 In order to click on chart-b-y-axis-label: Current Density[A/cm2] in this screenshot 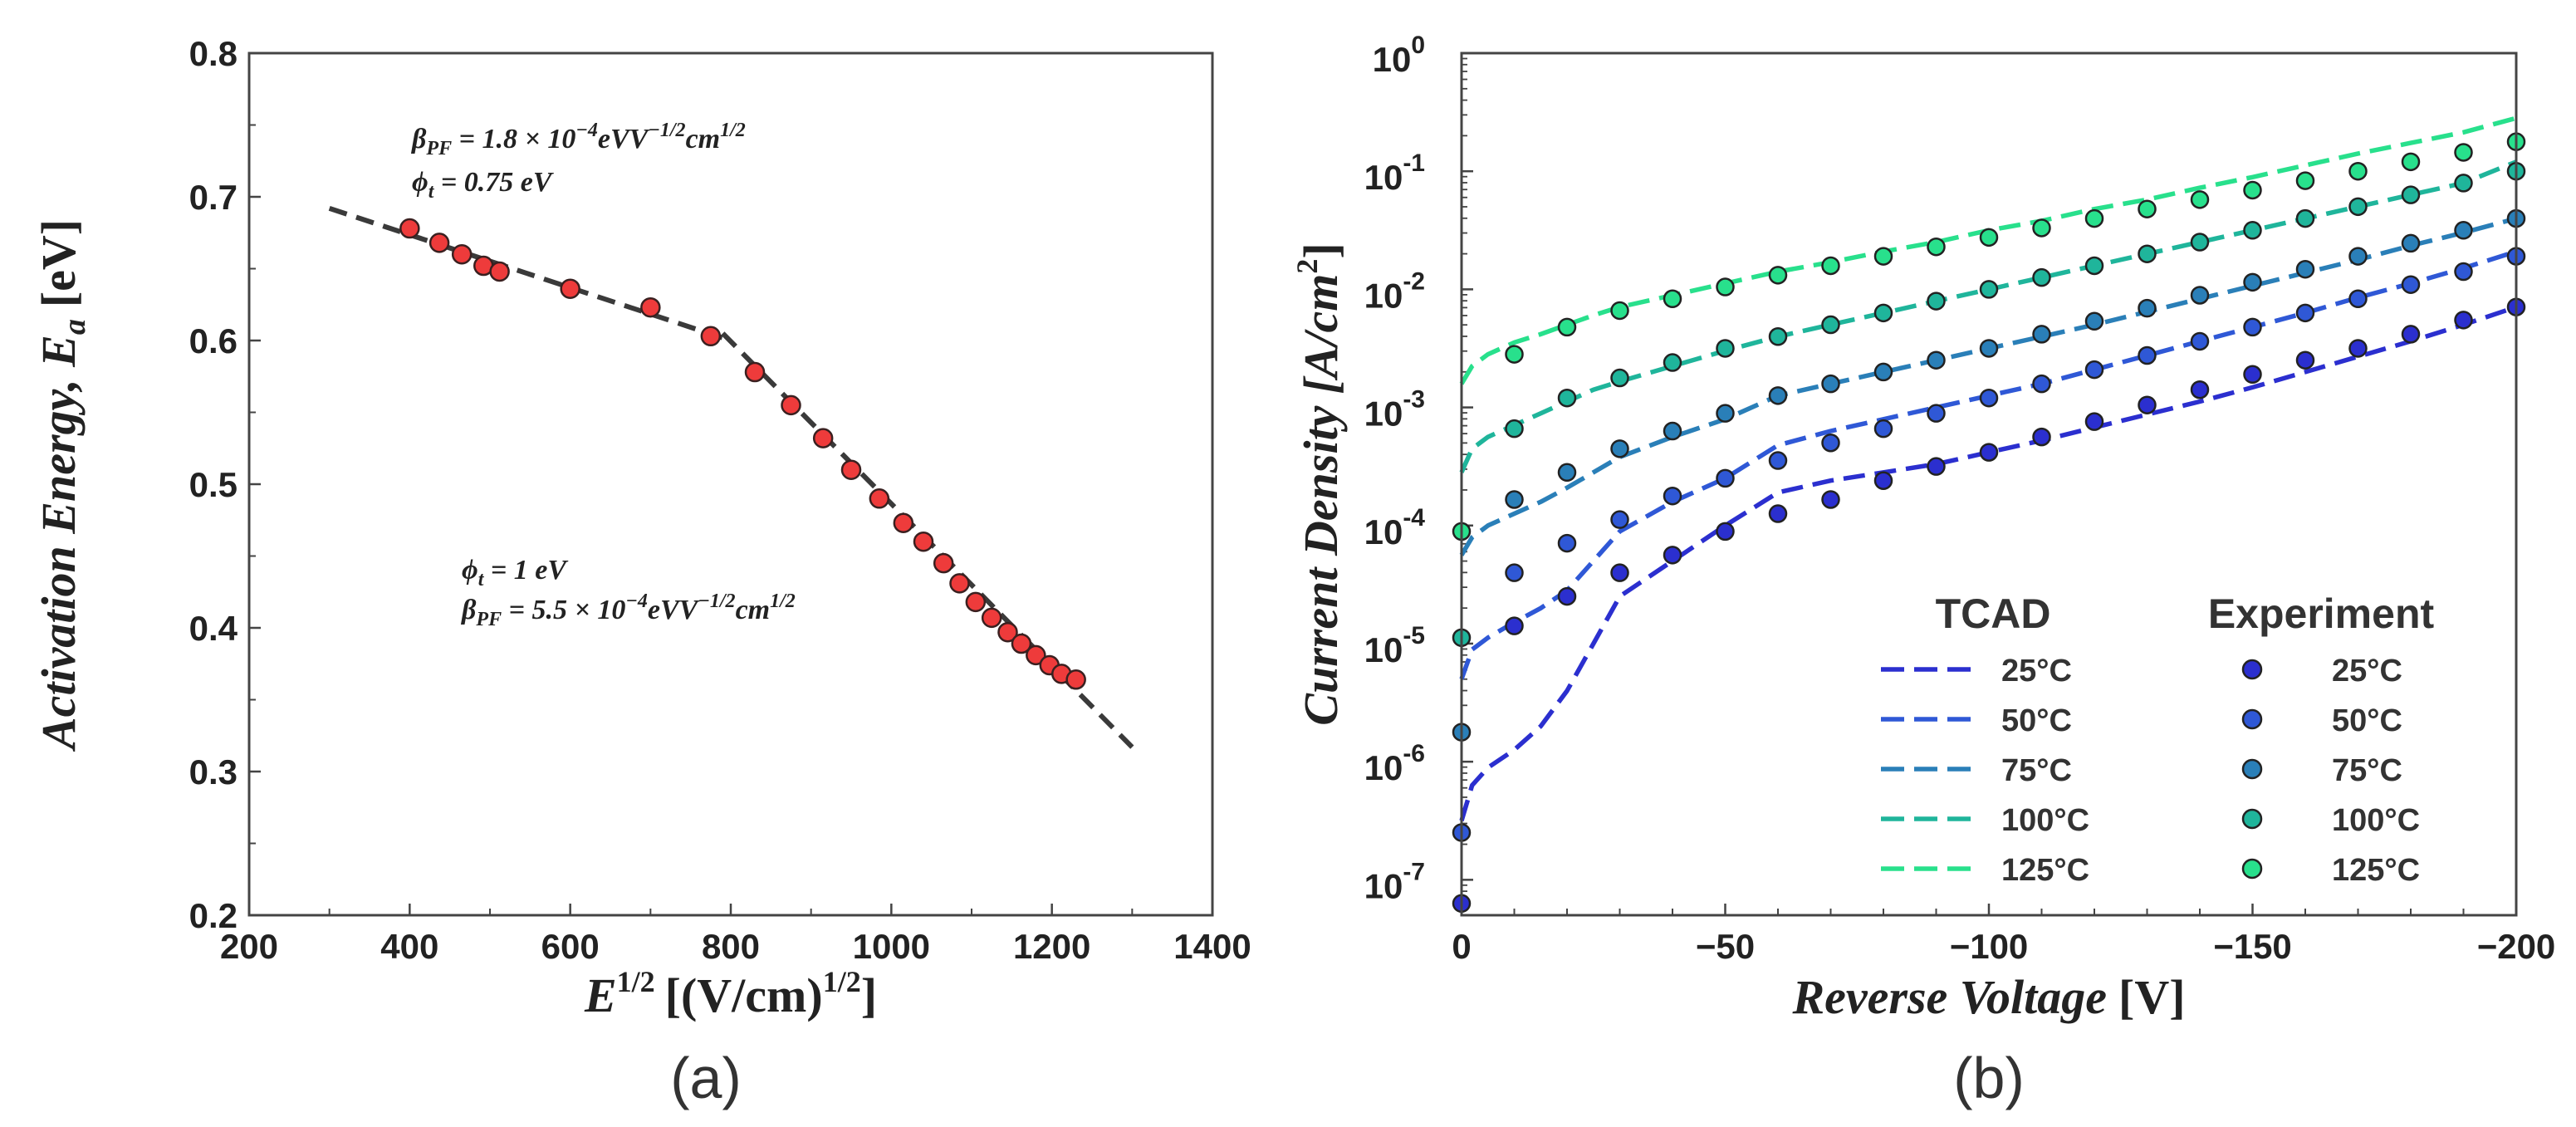, I will do `click(1319, 484)`.